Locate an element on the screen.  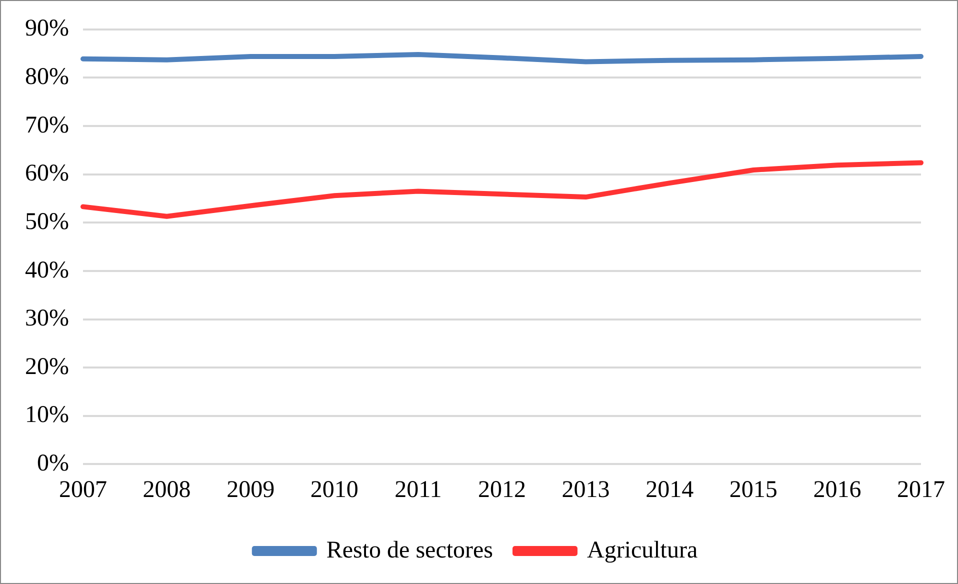
y-tick-label: 90% is located at coordinates (46, 29).